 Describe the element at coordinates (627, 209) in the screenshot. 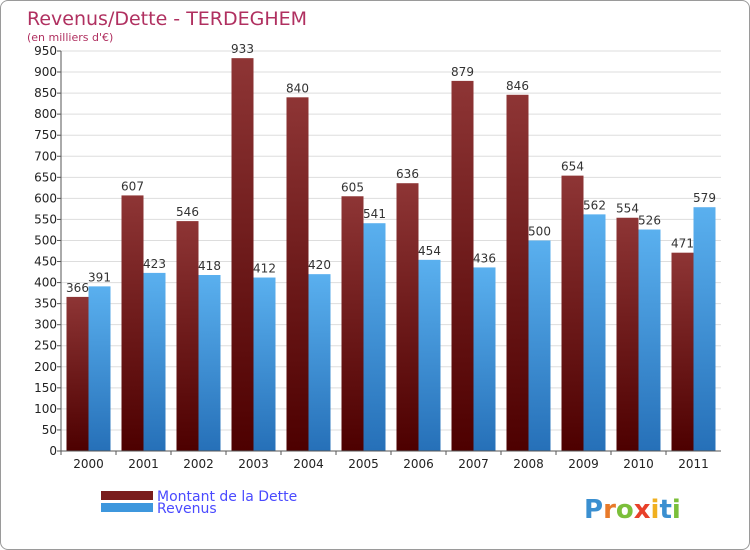

I see `debt-value-label: 554` at that location.